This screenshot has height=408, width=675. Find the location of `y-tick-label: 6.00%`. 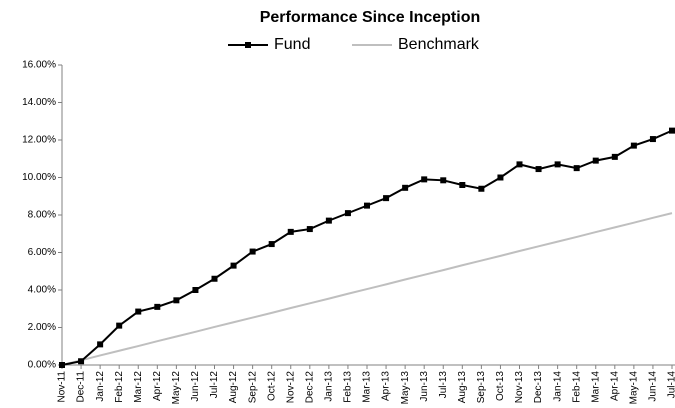

y-tick-label: 6.00% is located at coordinates (42, 252).